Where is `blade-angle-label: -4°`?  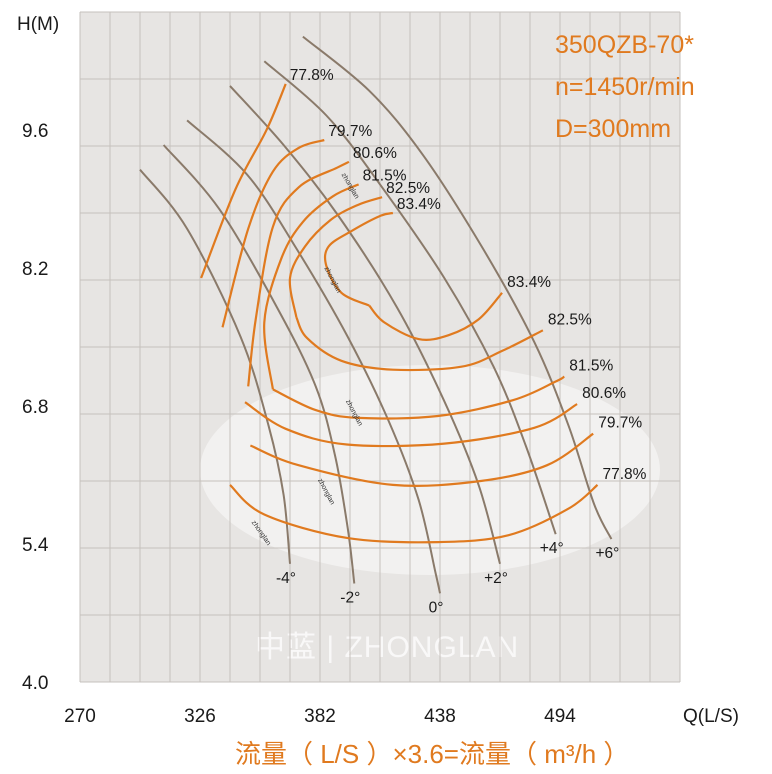 blade-angle-label: -4° is located at coordinates (286, 578).